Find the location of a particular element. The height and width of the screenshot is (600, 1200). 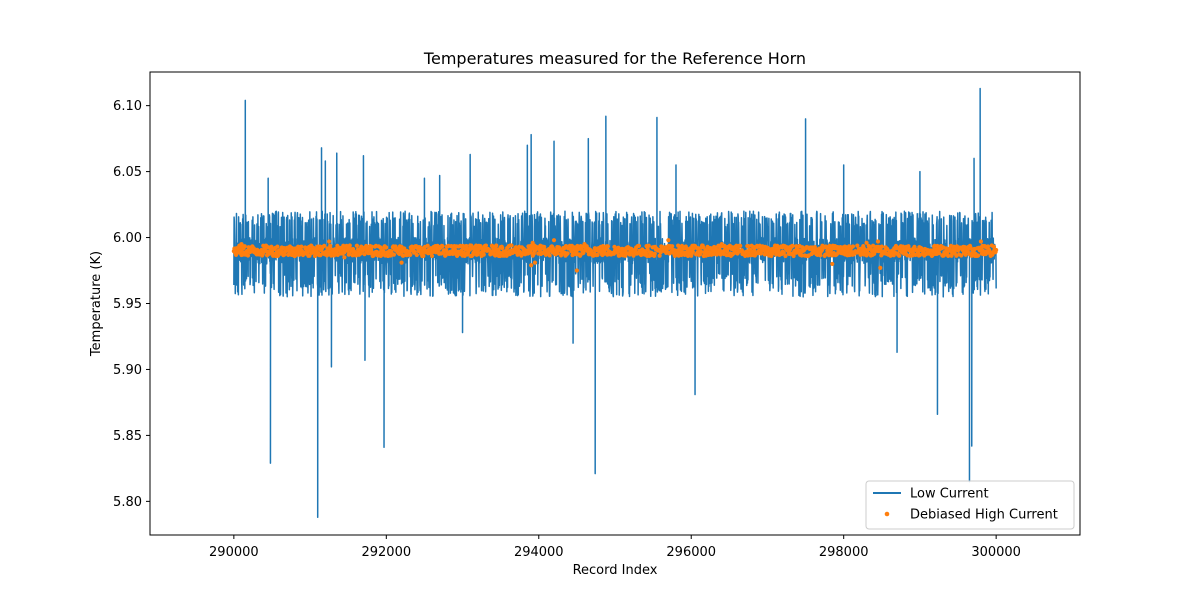

series-scatter-debiased-high-current is located at coordinates (615, 255).